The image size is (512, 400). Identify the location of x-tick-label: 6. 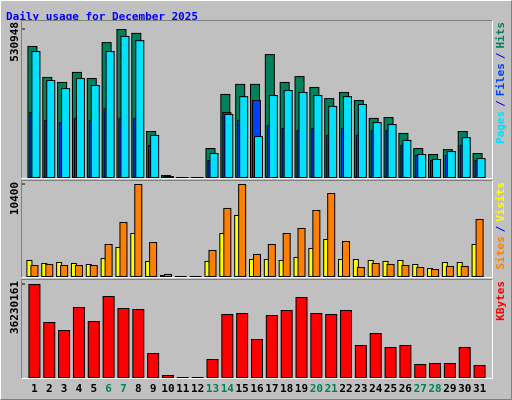
(108, 388).